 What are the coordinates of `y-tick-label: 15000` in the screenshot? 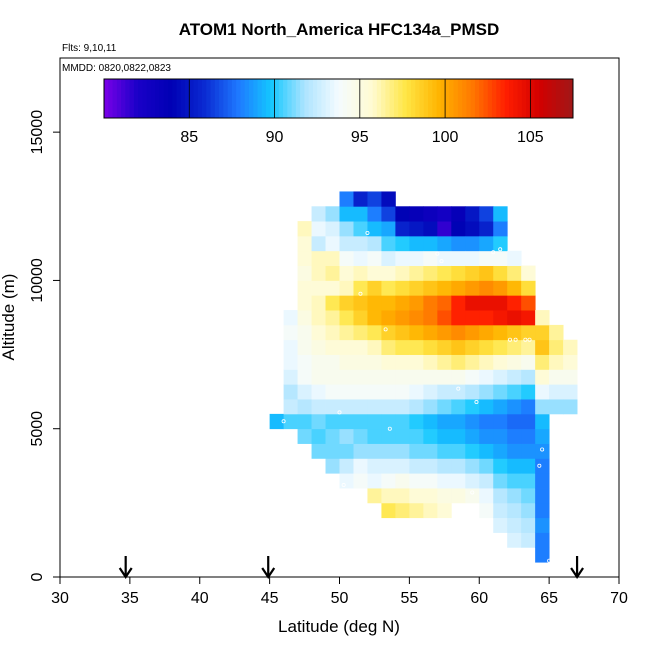 It's located at (37, 132).